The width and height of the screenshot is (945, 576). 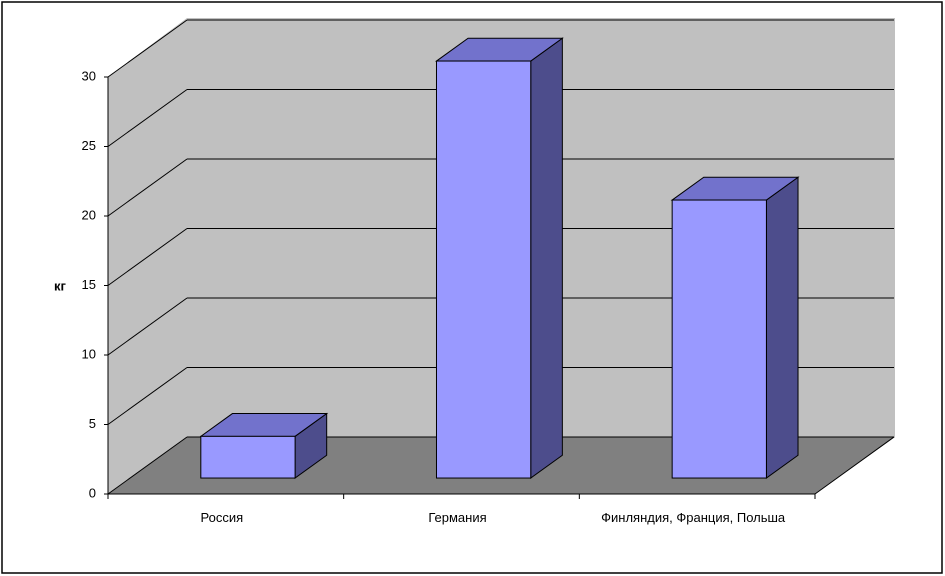 What do you see at coordinates (60, 285) in the screenshot?
I see `y-axis-label: кг` at bounding box center [60, 285].